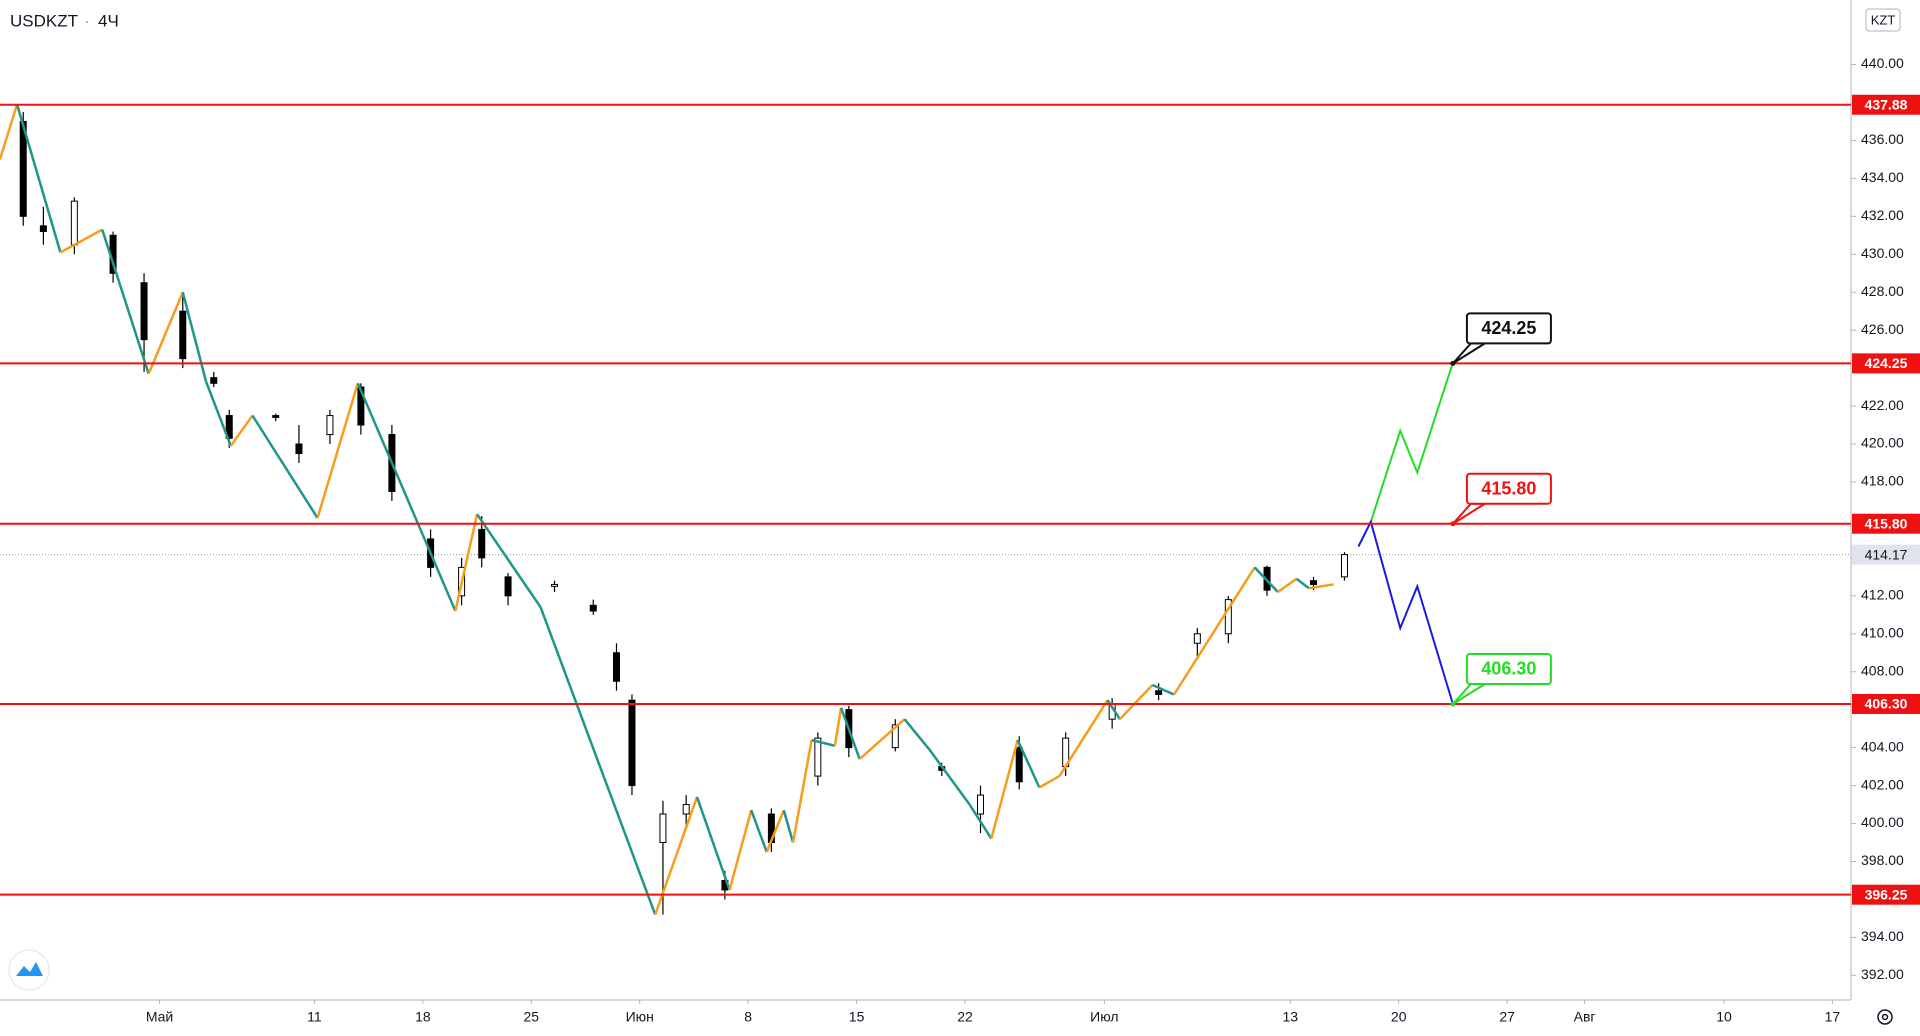  What do you see at coordinates (1882, 139) in the screenshot?
I see `y-tick-label: 436.00` at bounding box center [1882, 139].